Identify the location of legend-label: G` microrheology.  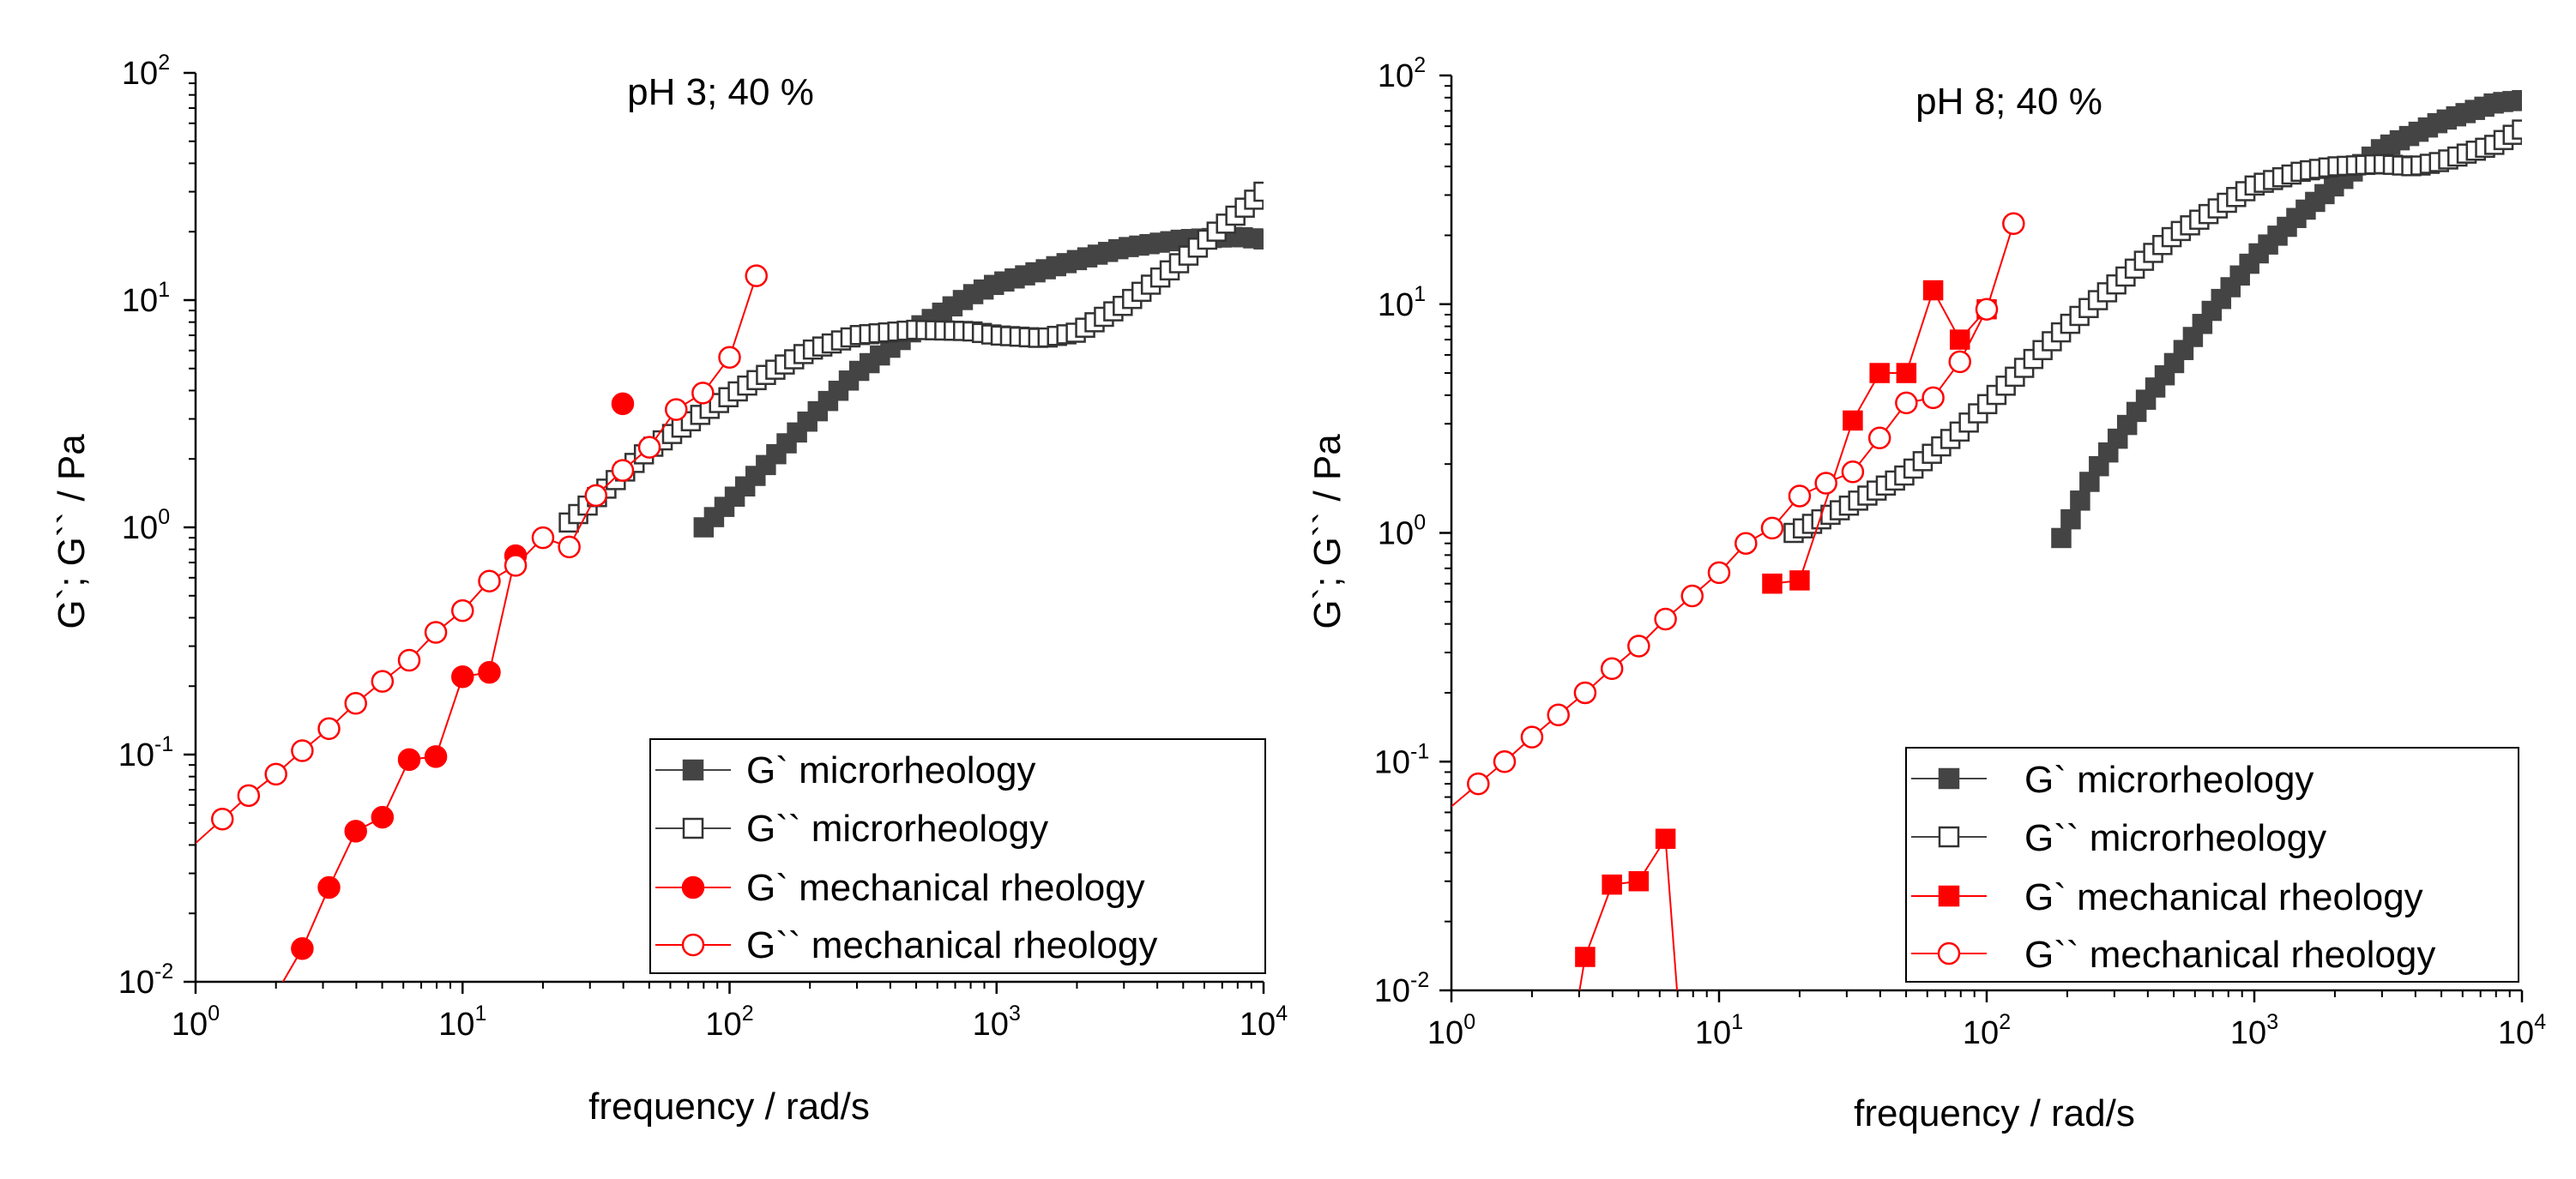
(2169, 780).